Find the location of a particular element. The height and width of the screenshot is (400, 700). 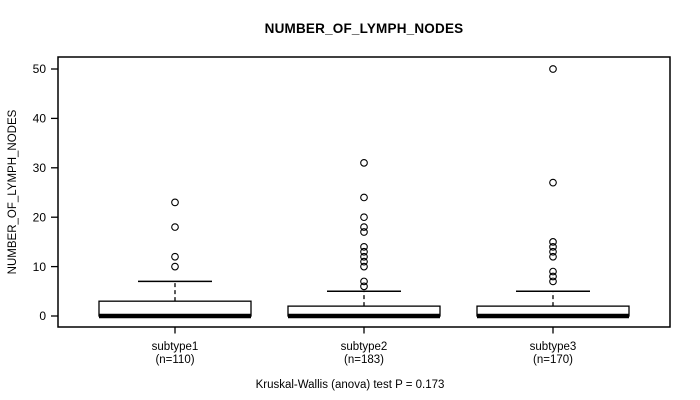

group-name: subtype3 is located at coordinates (553, 347).